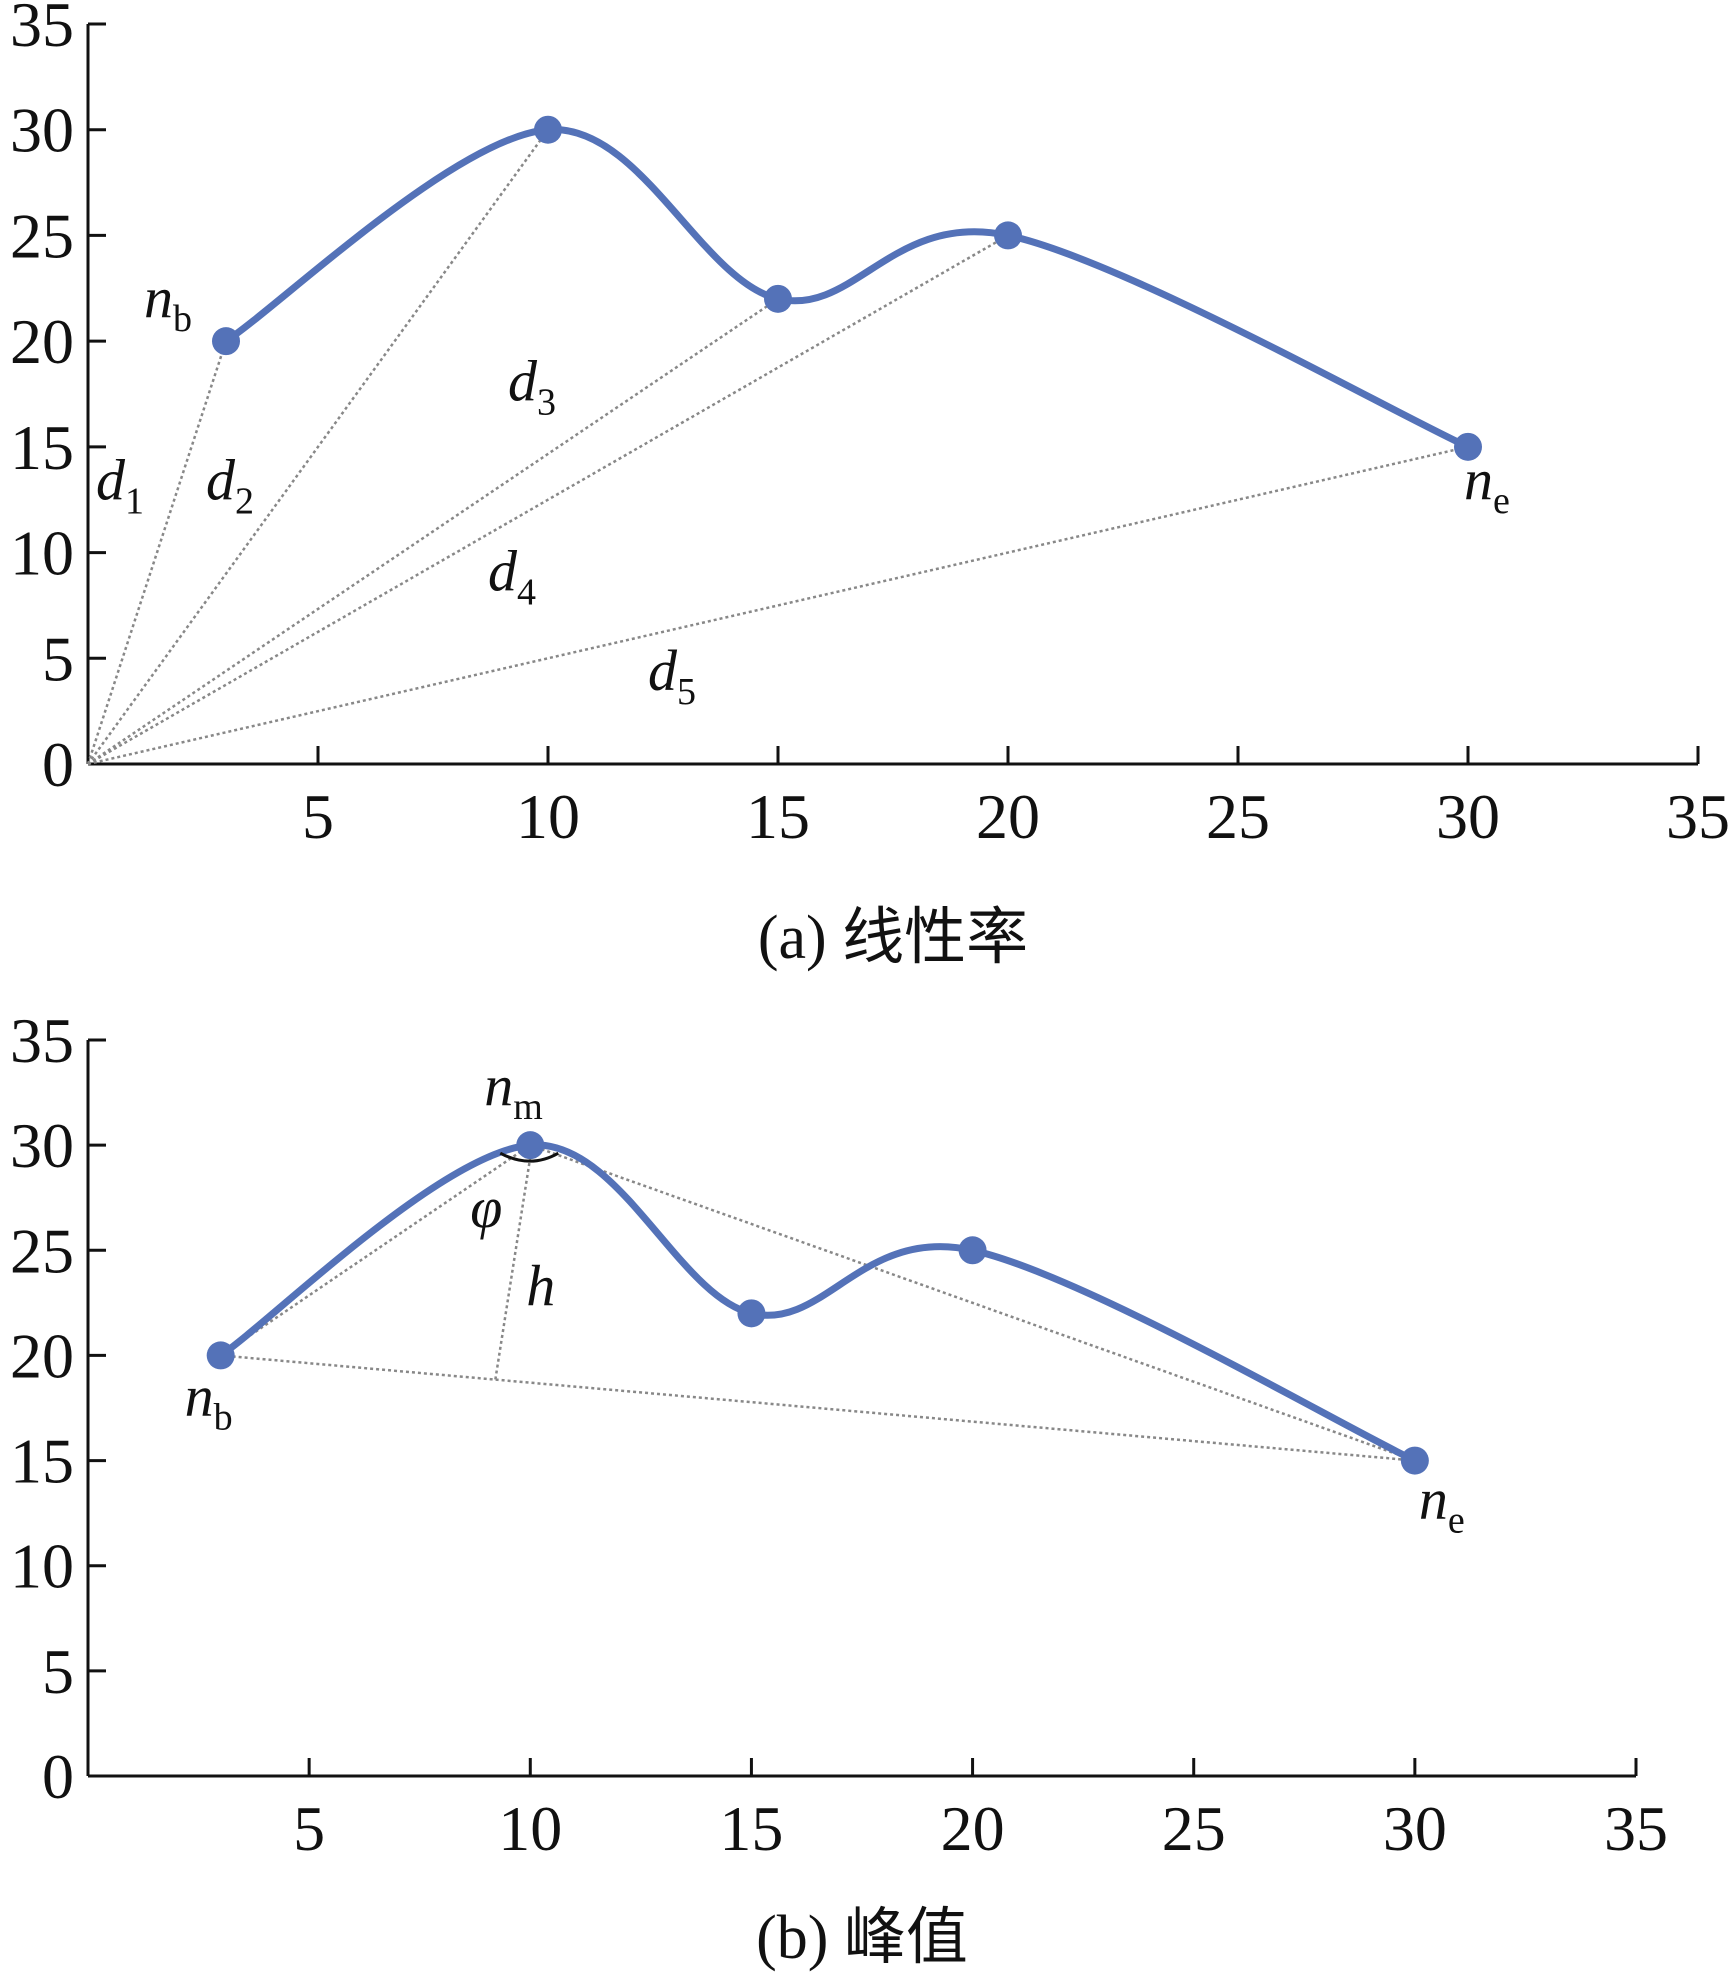 The height and width of the screenshot is (1985, 1735). What do you see at coordinates (513, 1268) in the screenshot?
I see `height-line` at bounding box center [513, 1268].